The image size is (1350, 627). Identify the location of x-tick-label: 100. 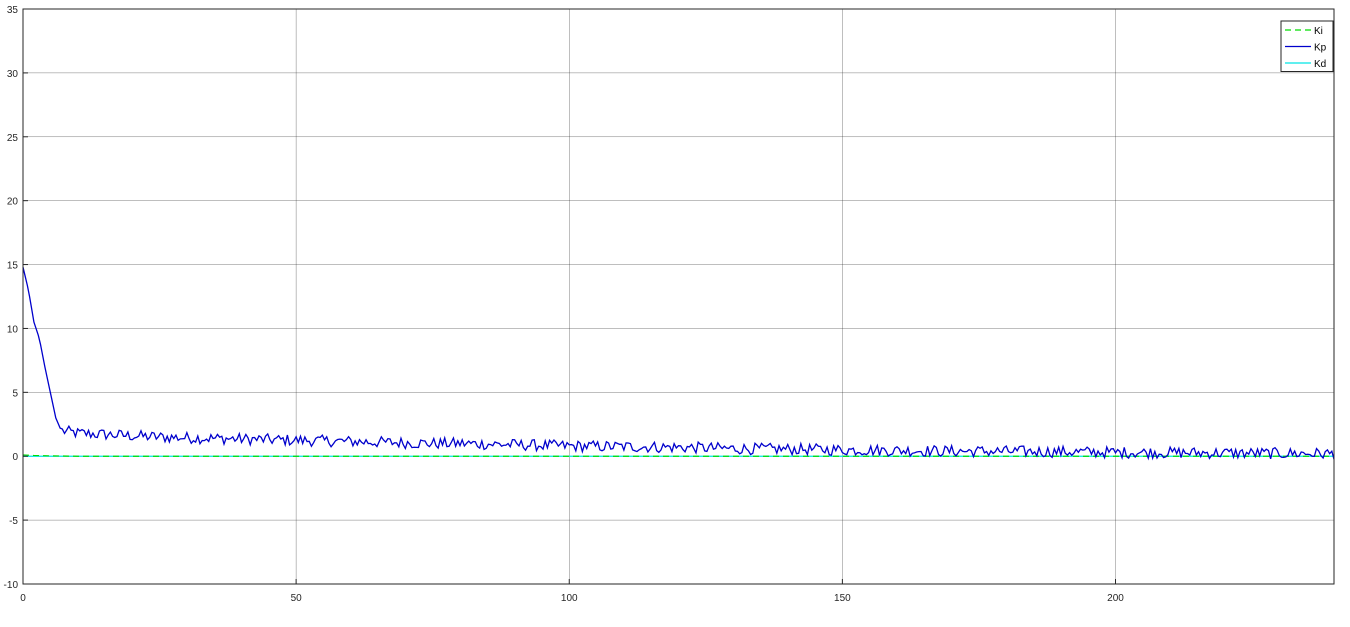
(569, 598).